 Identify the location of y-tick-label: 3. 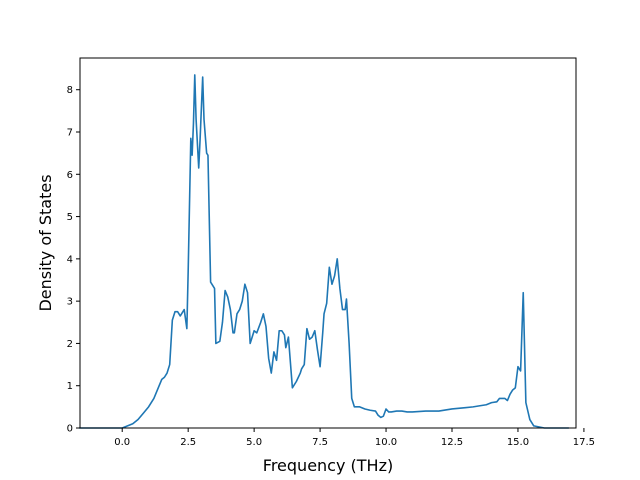
(70, 302).